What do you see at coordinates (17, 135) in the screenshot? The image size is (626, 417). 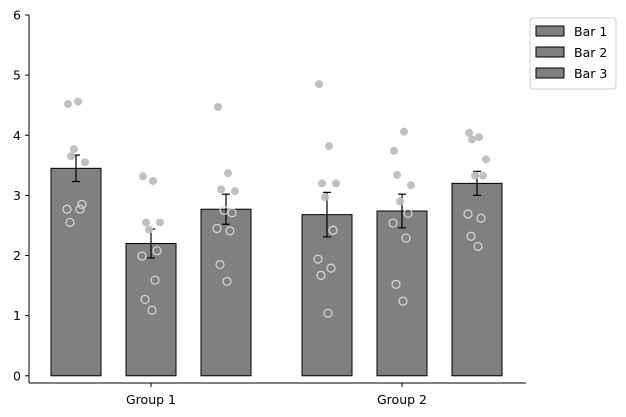 I see `y-tick-label: 4` at bounding box center [17, 135].